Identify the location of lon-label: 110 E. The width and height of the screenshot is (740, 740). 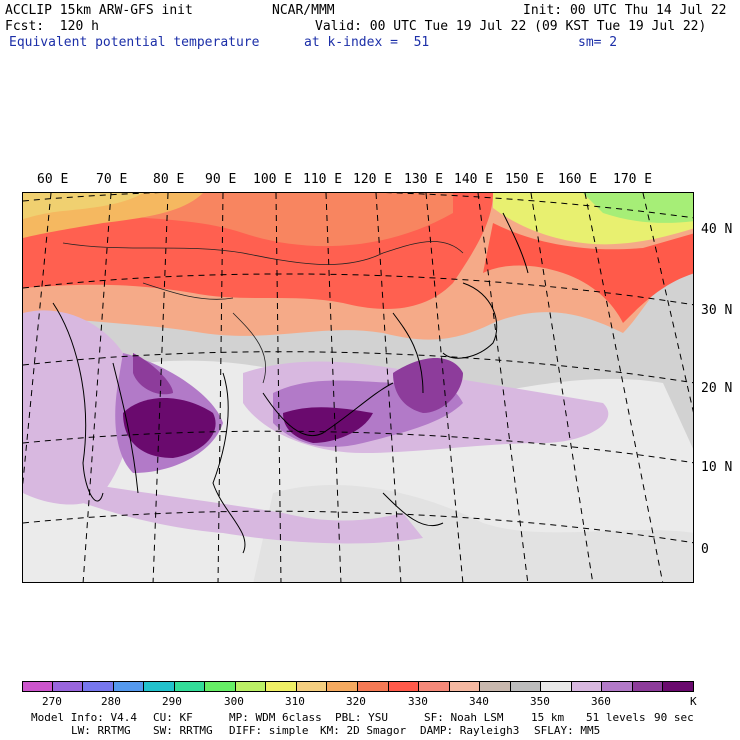
(323, 179).